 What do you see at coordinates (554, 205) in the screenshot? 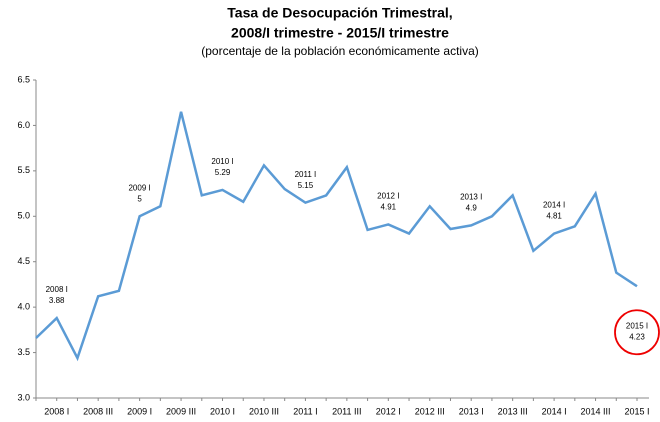
I see `point-label: 2014 I` at bounding box center [554, 205].